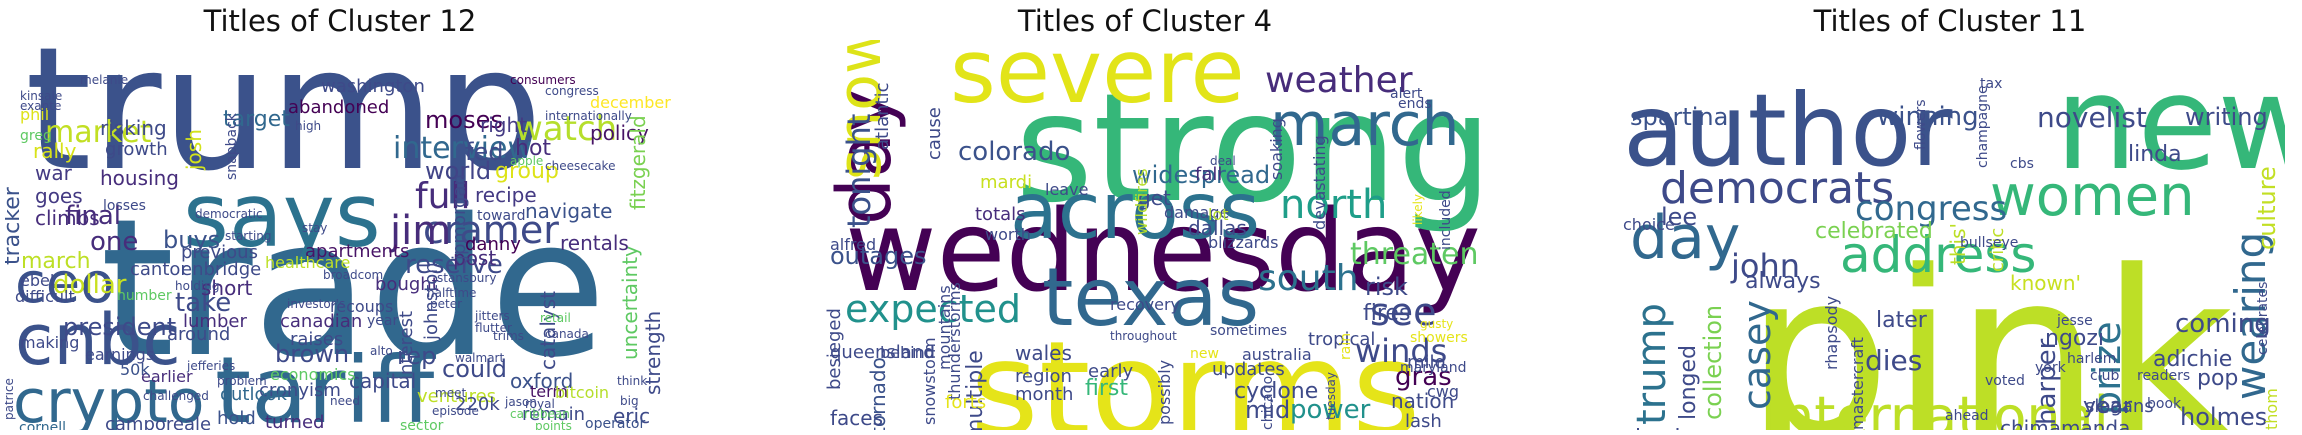  What do you see at coordinates (1414, 254) in the screenshot?
I see `word-1-16: threaten` at bounding box center [1414, 254].